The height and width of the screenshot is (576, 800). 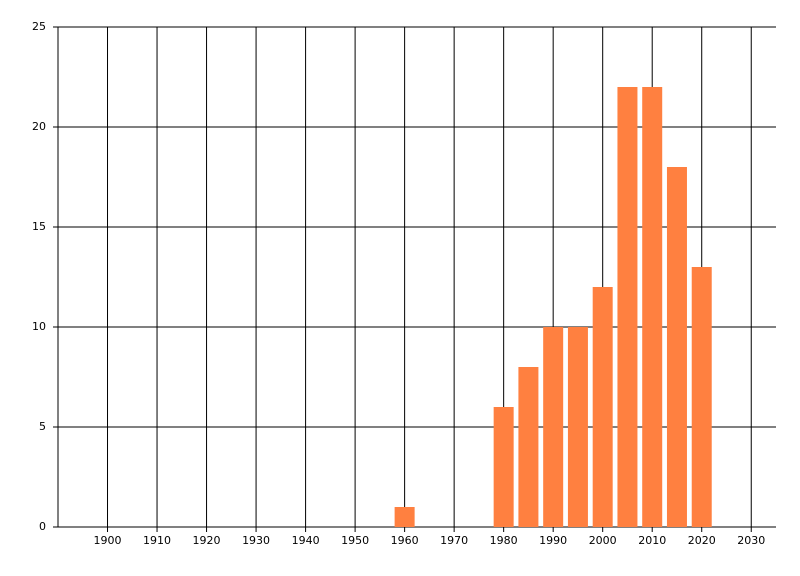 What do you see at coordinates (207, 540) in the screenshot?
I see `x-tick-label: 1920` at bounding box center [207, 540].